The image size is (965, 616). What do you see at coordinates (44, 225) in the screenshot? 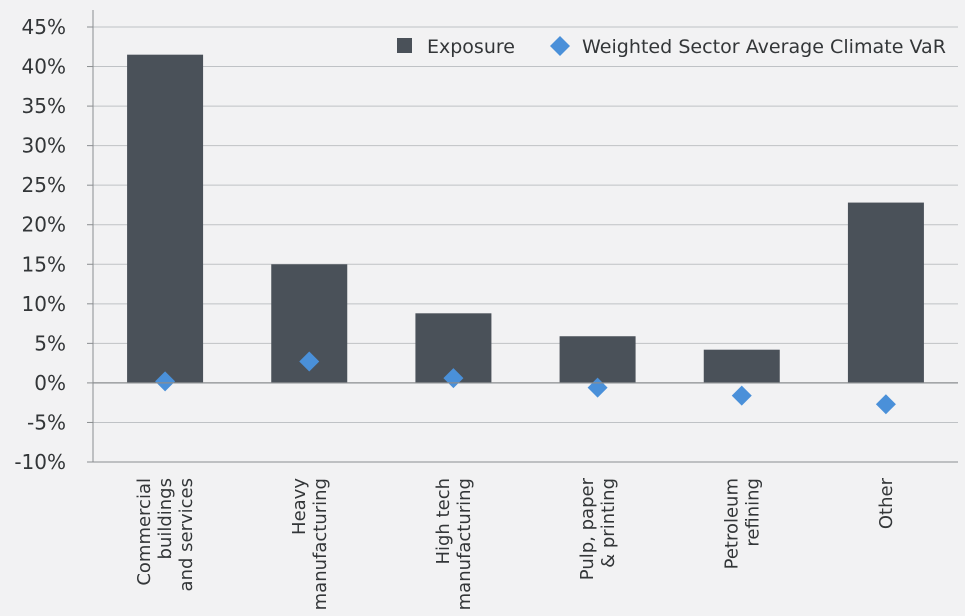
I see `y-tick-label: 20%` at bounding box center [44, 225].